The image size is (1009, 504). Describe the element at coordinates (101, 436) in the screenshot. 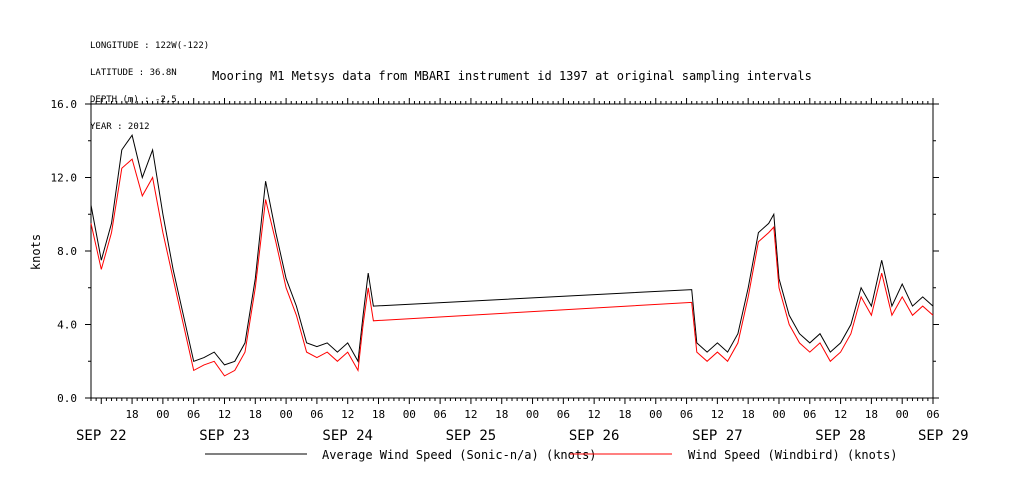

I see `x-day-label: SEP 22` at that location.